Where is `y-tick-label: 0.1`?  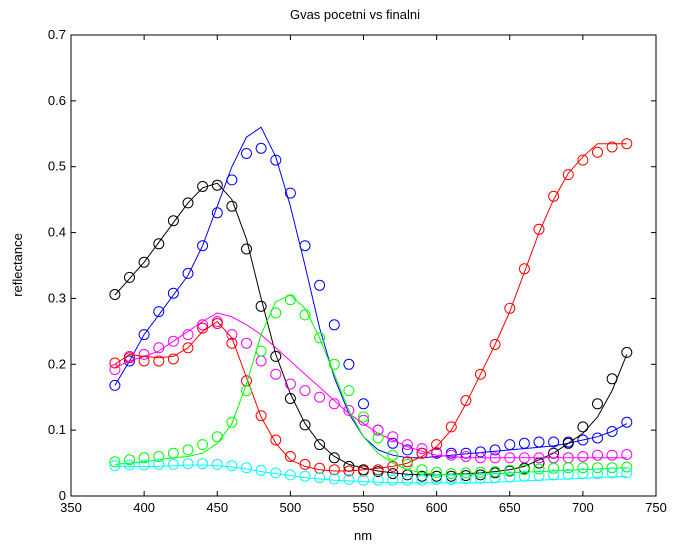 y-tick-label: 0.1 is located at coordinates (57, 429).